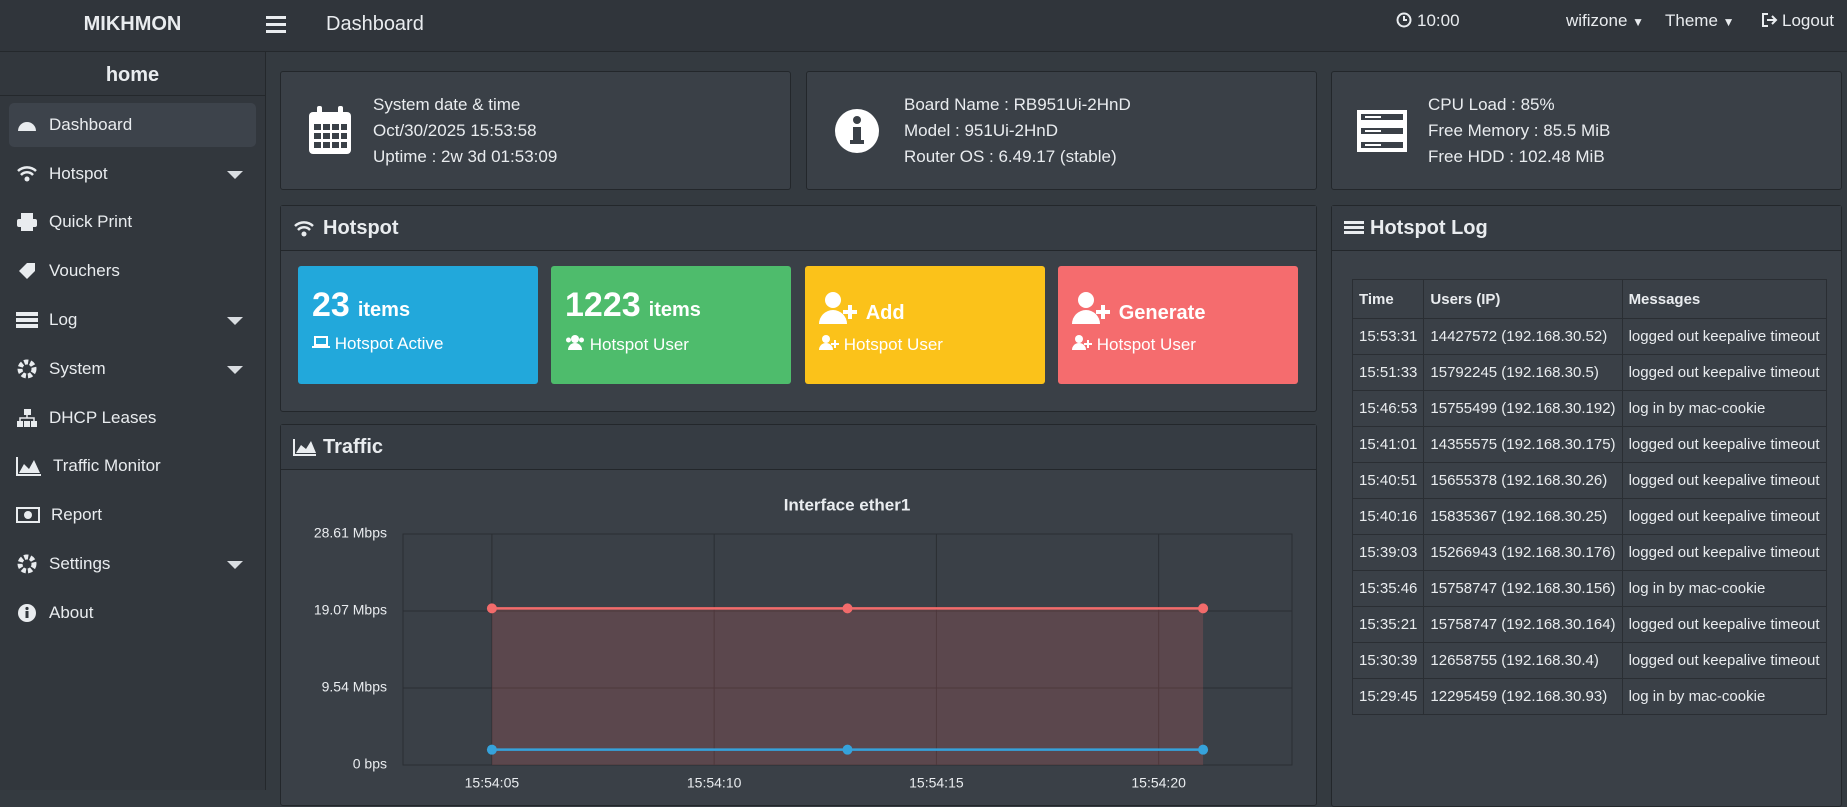 Image resolution: width=1847 pixels, height=807 pixels. I want to click on nav-item: Dashboard, so click(132, 125).